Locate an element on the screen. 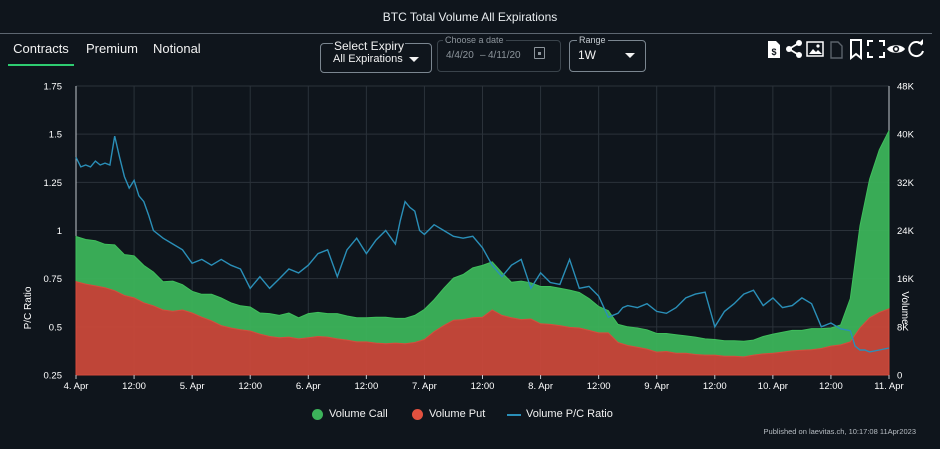 Image resolution: width=940 pixels, height=449 pixels. x-tick-label: 8. Apr is located at coordinates (540, 386).